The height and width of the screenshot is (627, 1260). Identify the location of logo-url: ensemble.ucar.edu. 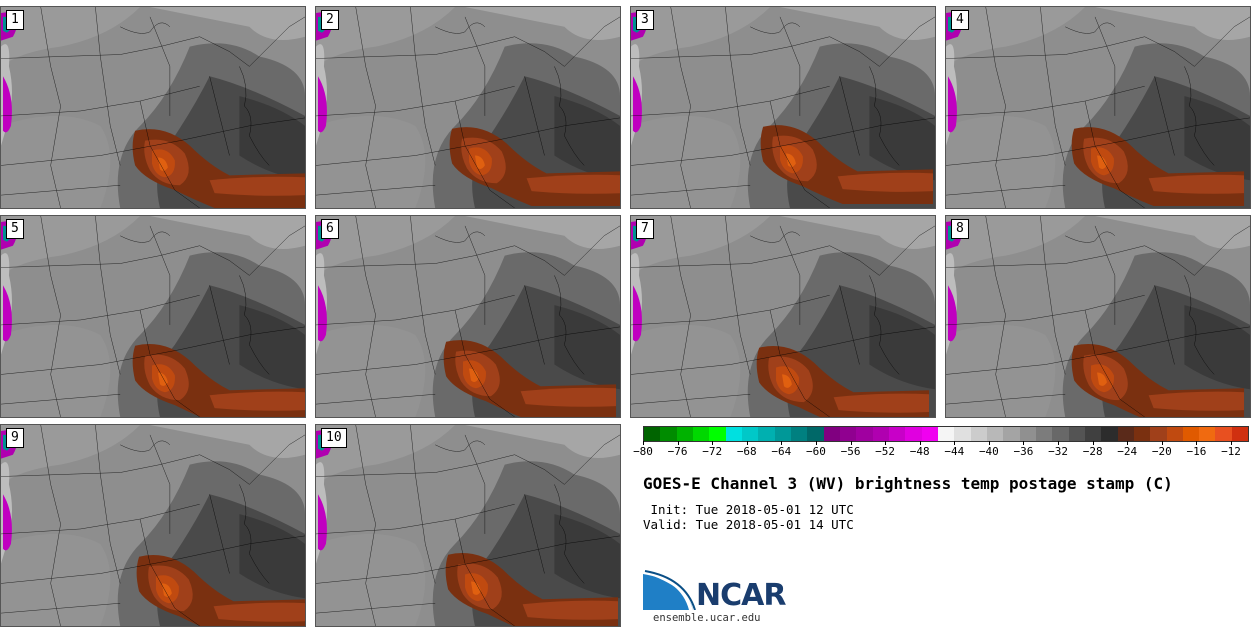
(707, 618).